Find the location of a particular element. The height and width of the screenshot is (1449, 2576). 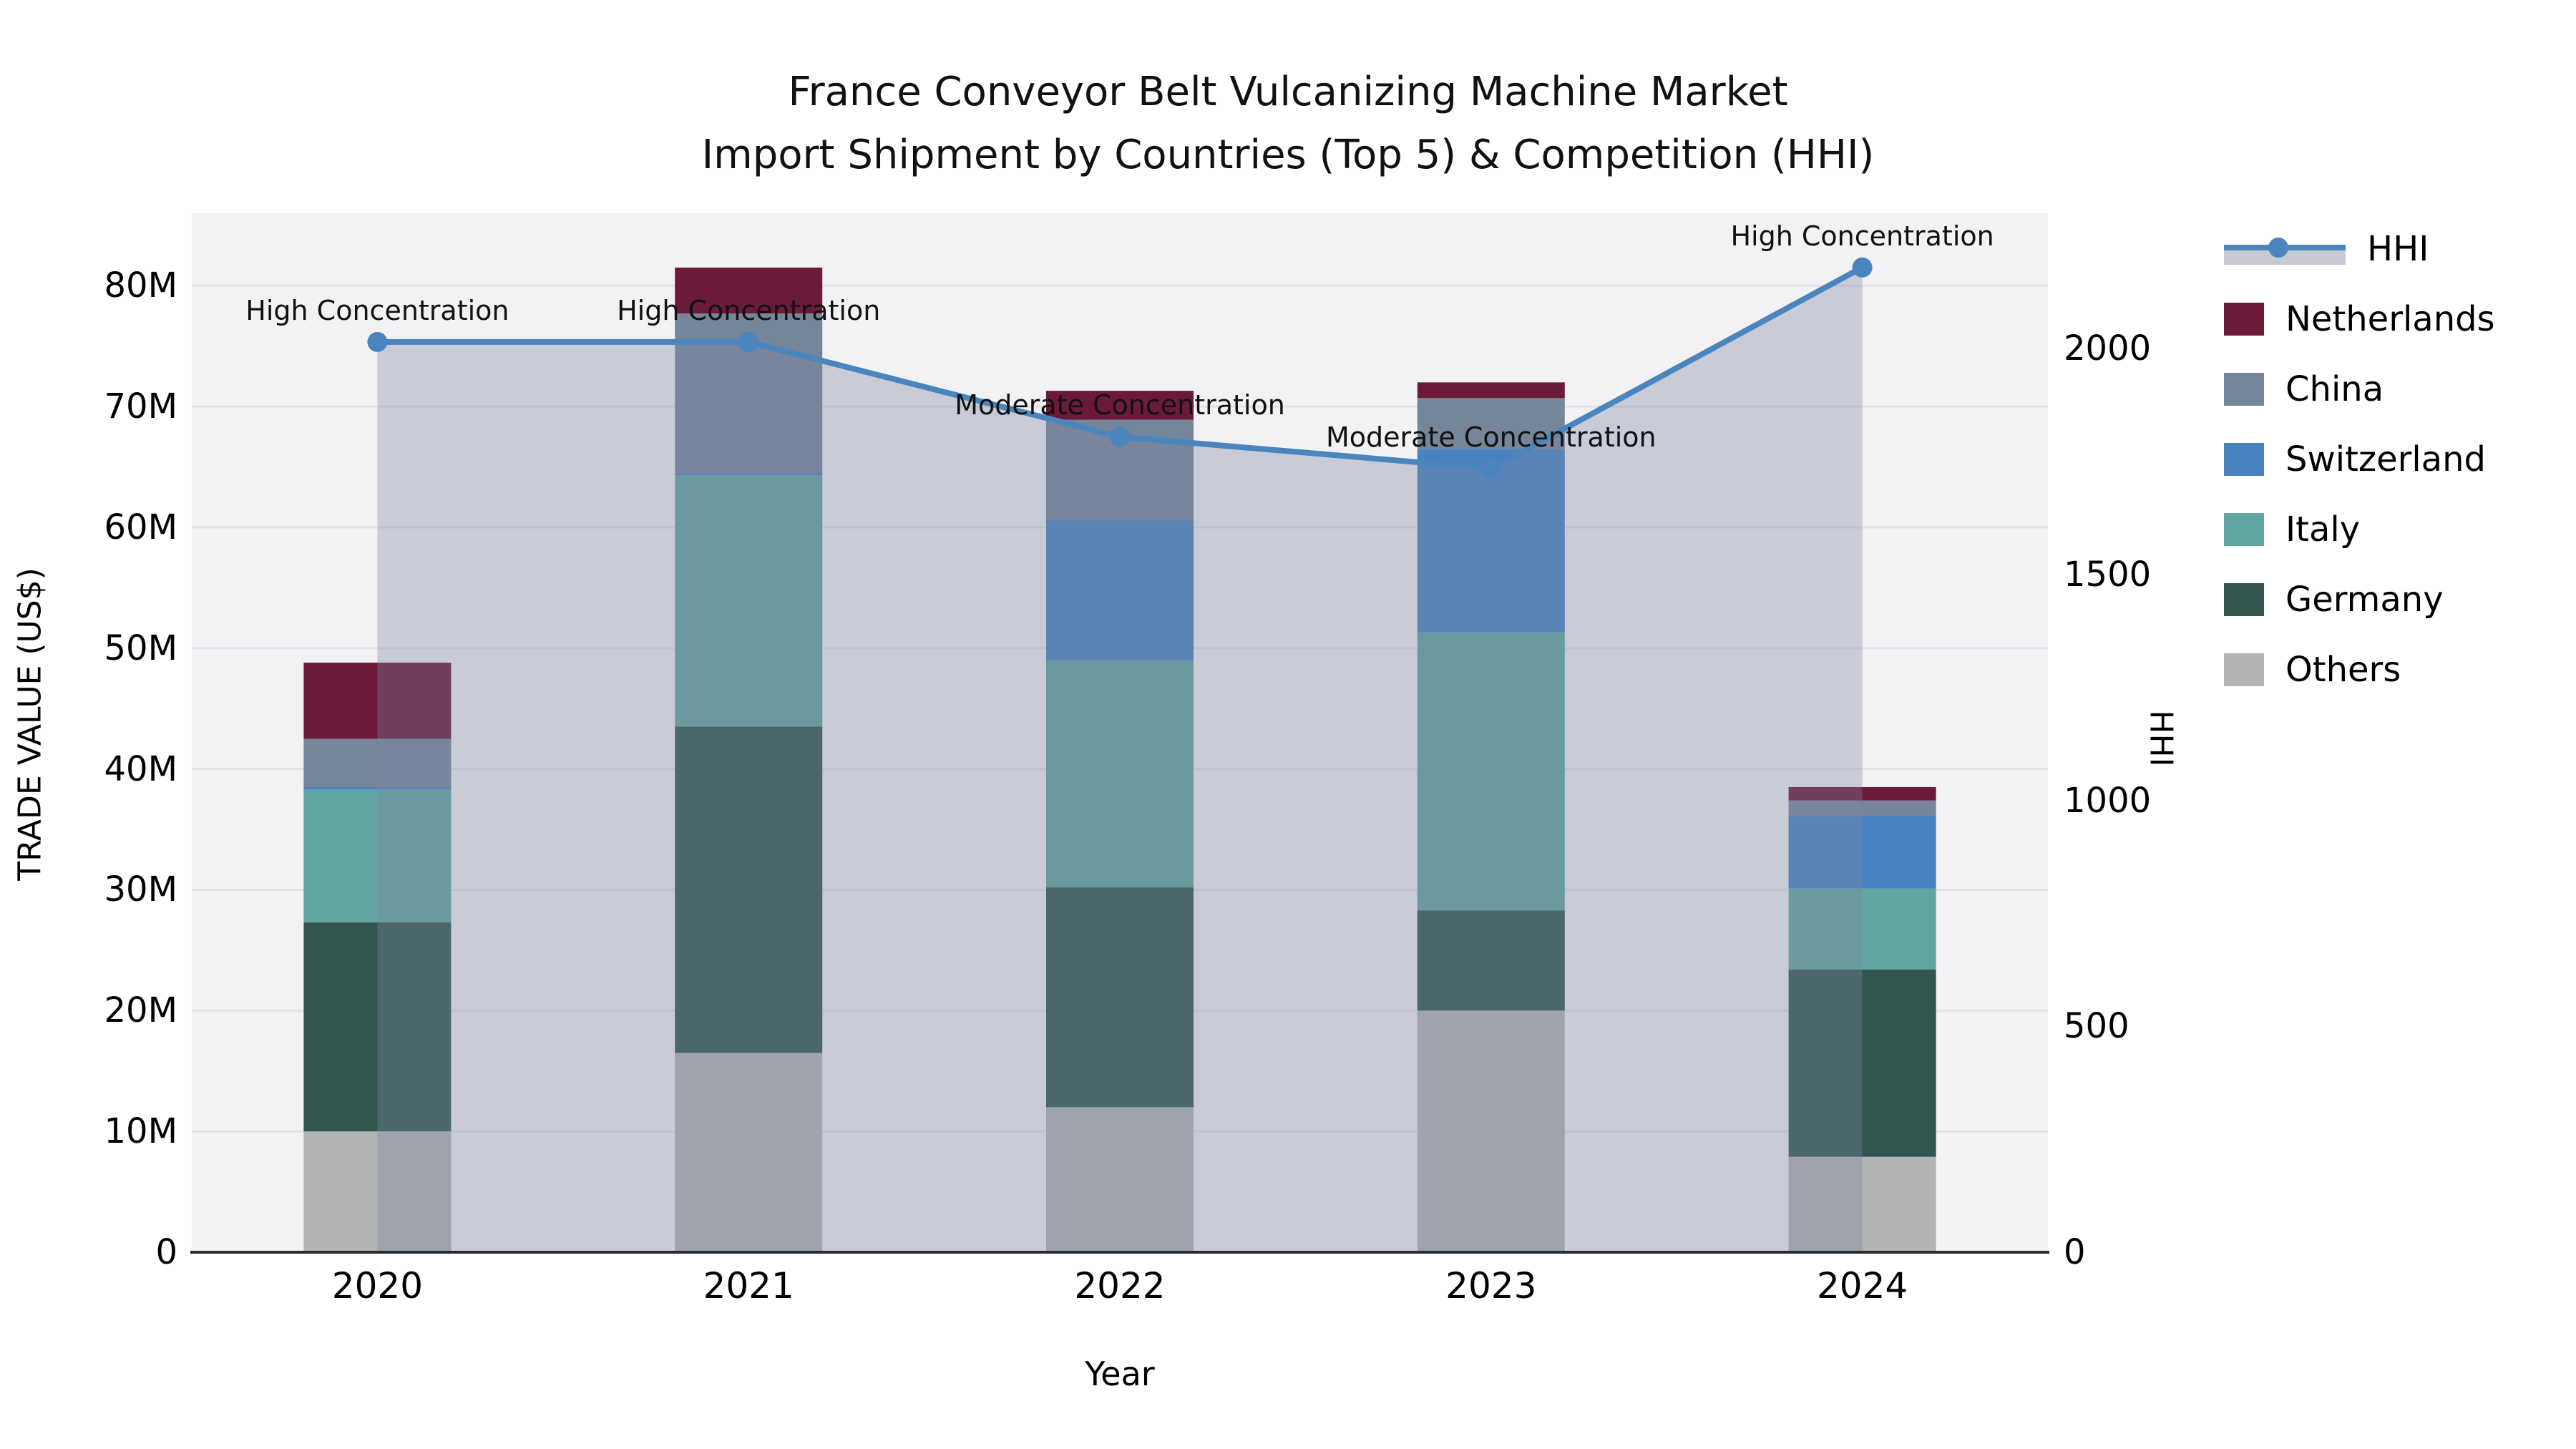

legend-label-germany: Germany is located at coordinates (2364, 600).